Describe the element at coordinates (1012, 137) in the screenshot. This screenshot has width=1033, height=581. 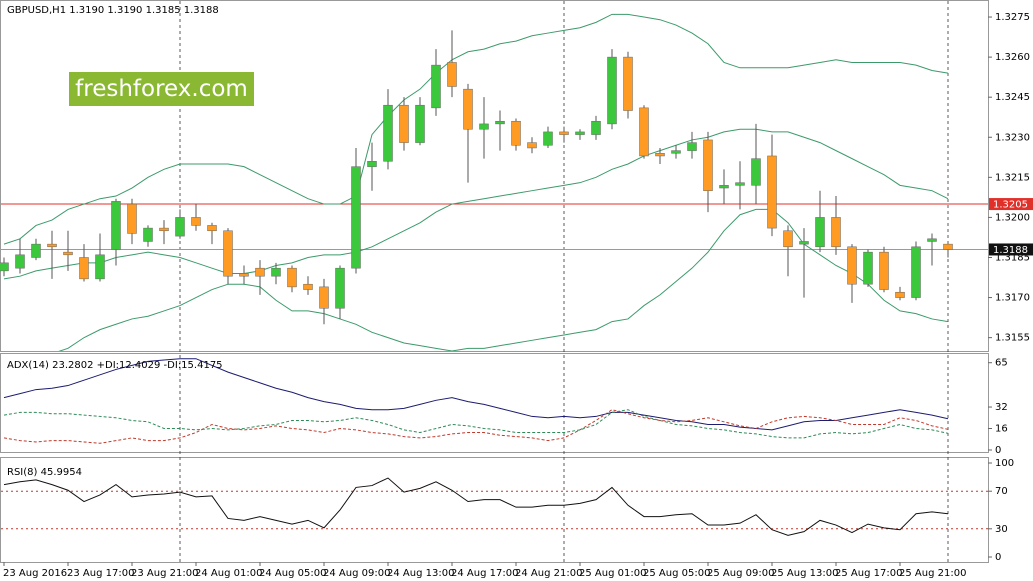
I see `y-tick-label: 1.3230` at that location.